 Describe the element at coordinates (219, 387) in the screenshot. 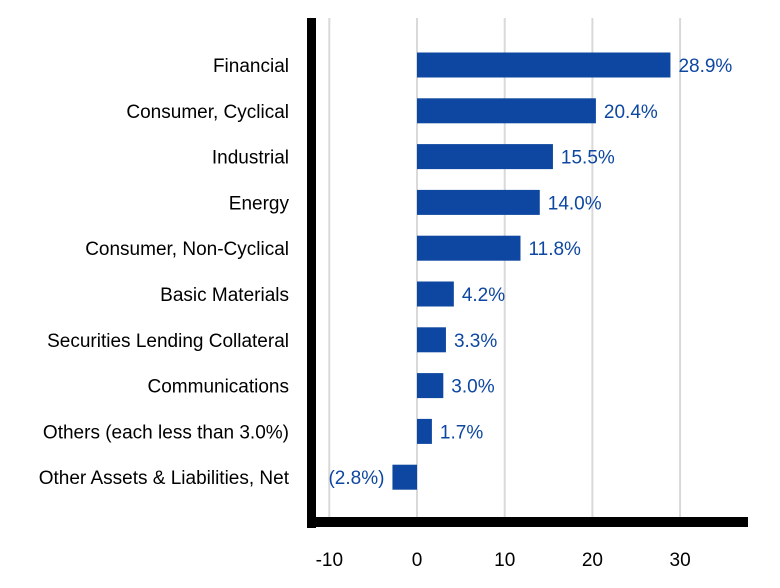

I see `category-label-7: Communications` at that location.